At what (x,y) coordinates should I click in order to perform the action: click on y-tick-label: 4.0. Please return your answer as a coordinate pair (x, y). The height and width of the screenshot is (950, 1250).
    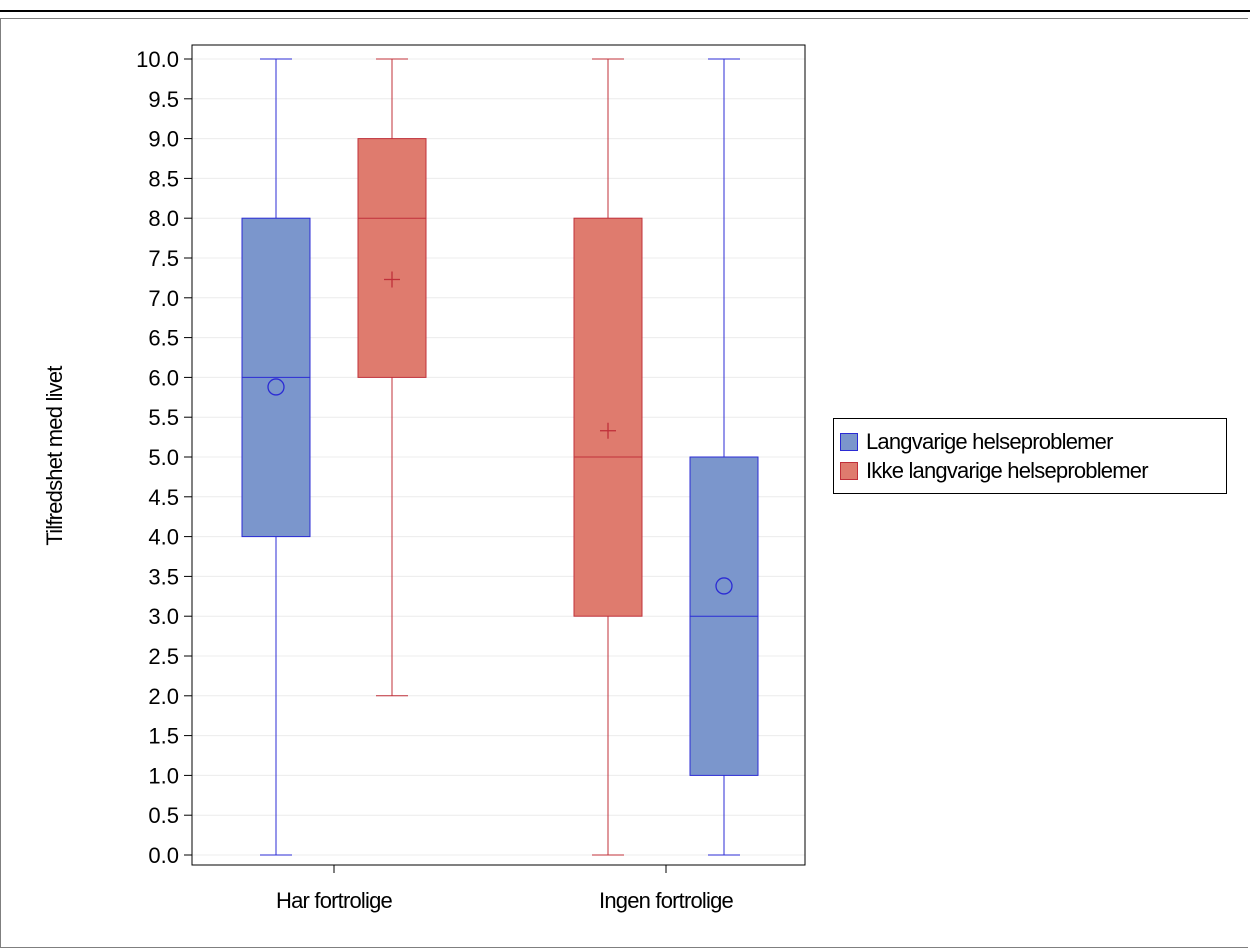
    Looking at the image, I should click on (163, 537).